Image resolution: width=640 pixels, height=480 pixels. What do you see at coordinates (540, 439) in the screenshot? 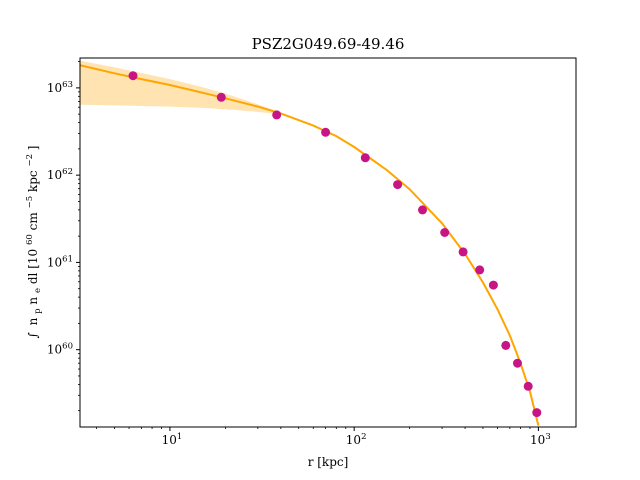
I see `x-tick-label: 103` at bounding box center [540, 439].